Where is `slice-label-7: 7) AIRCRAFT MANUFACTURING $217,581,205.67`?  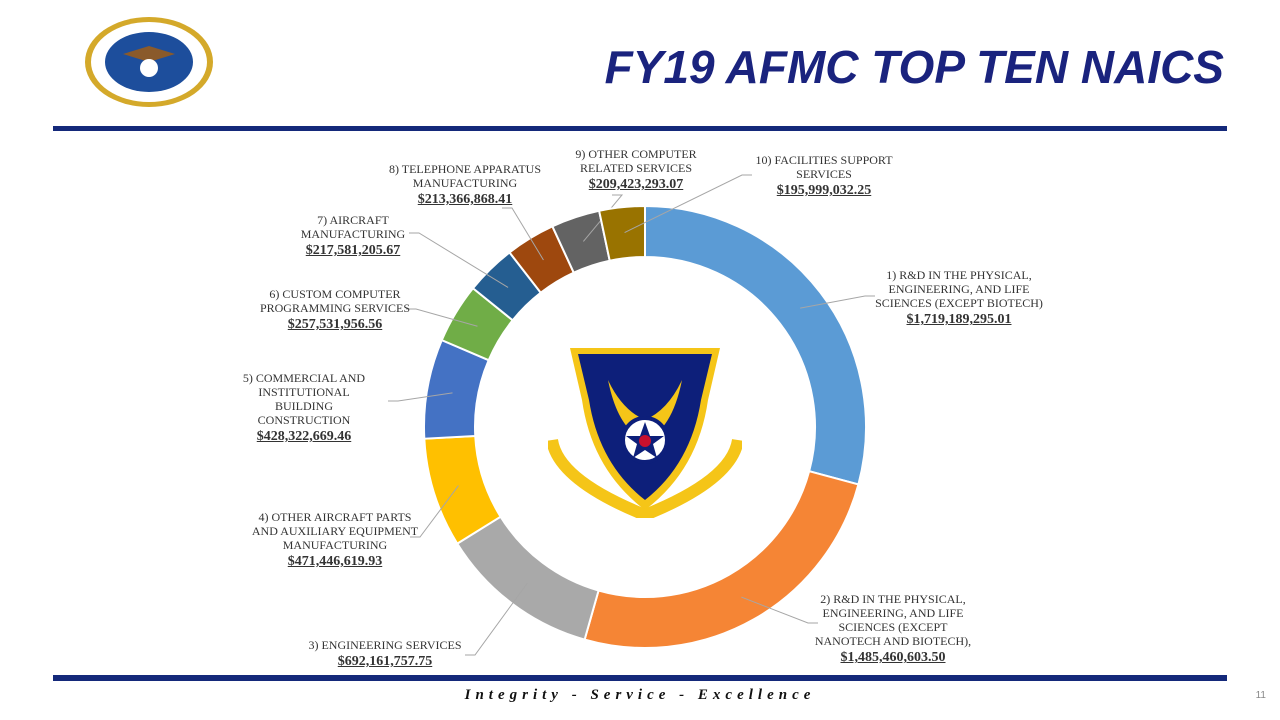 slice-label-7: 7) AIRCRAFT MANUFACTURING $217,581,205.67 is located at coordinates (353, 235).